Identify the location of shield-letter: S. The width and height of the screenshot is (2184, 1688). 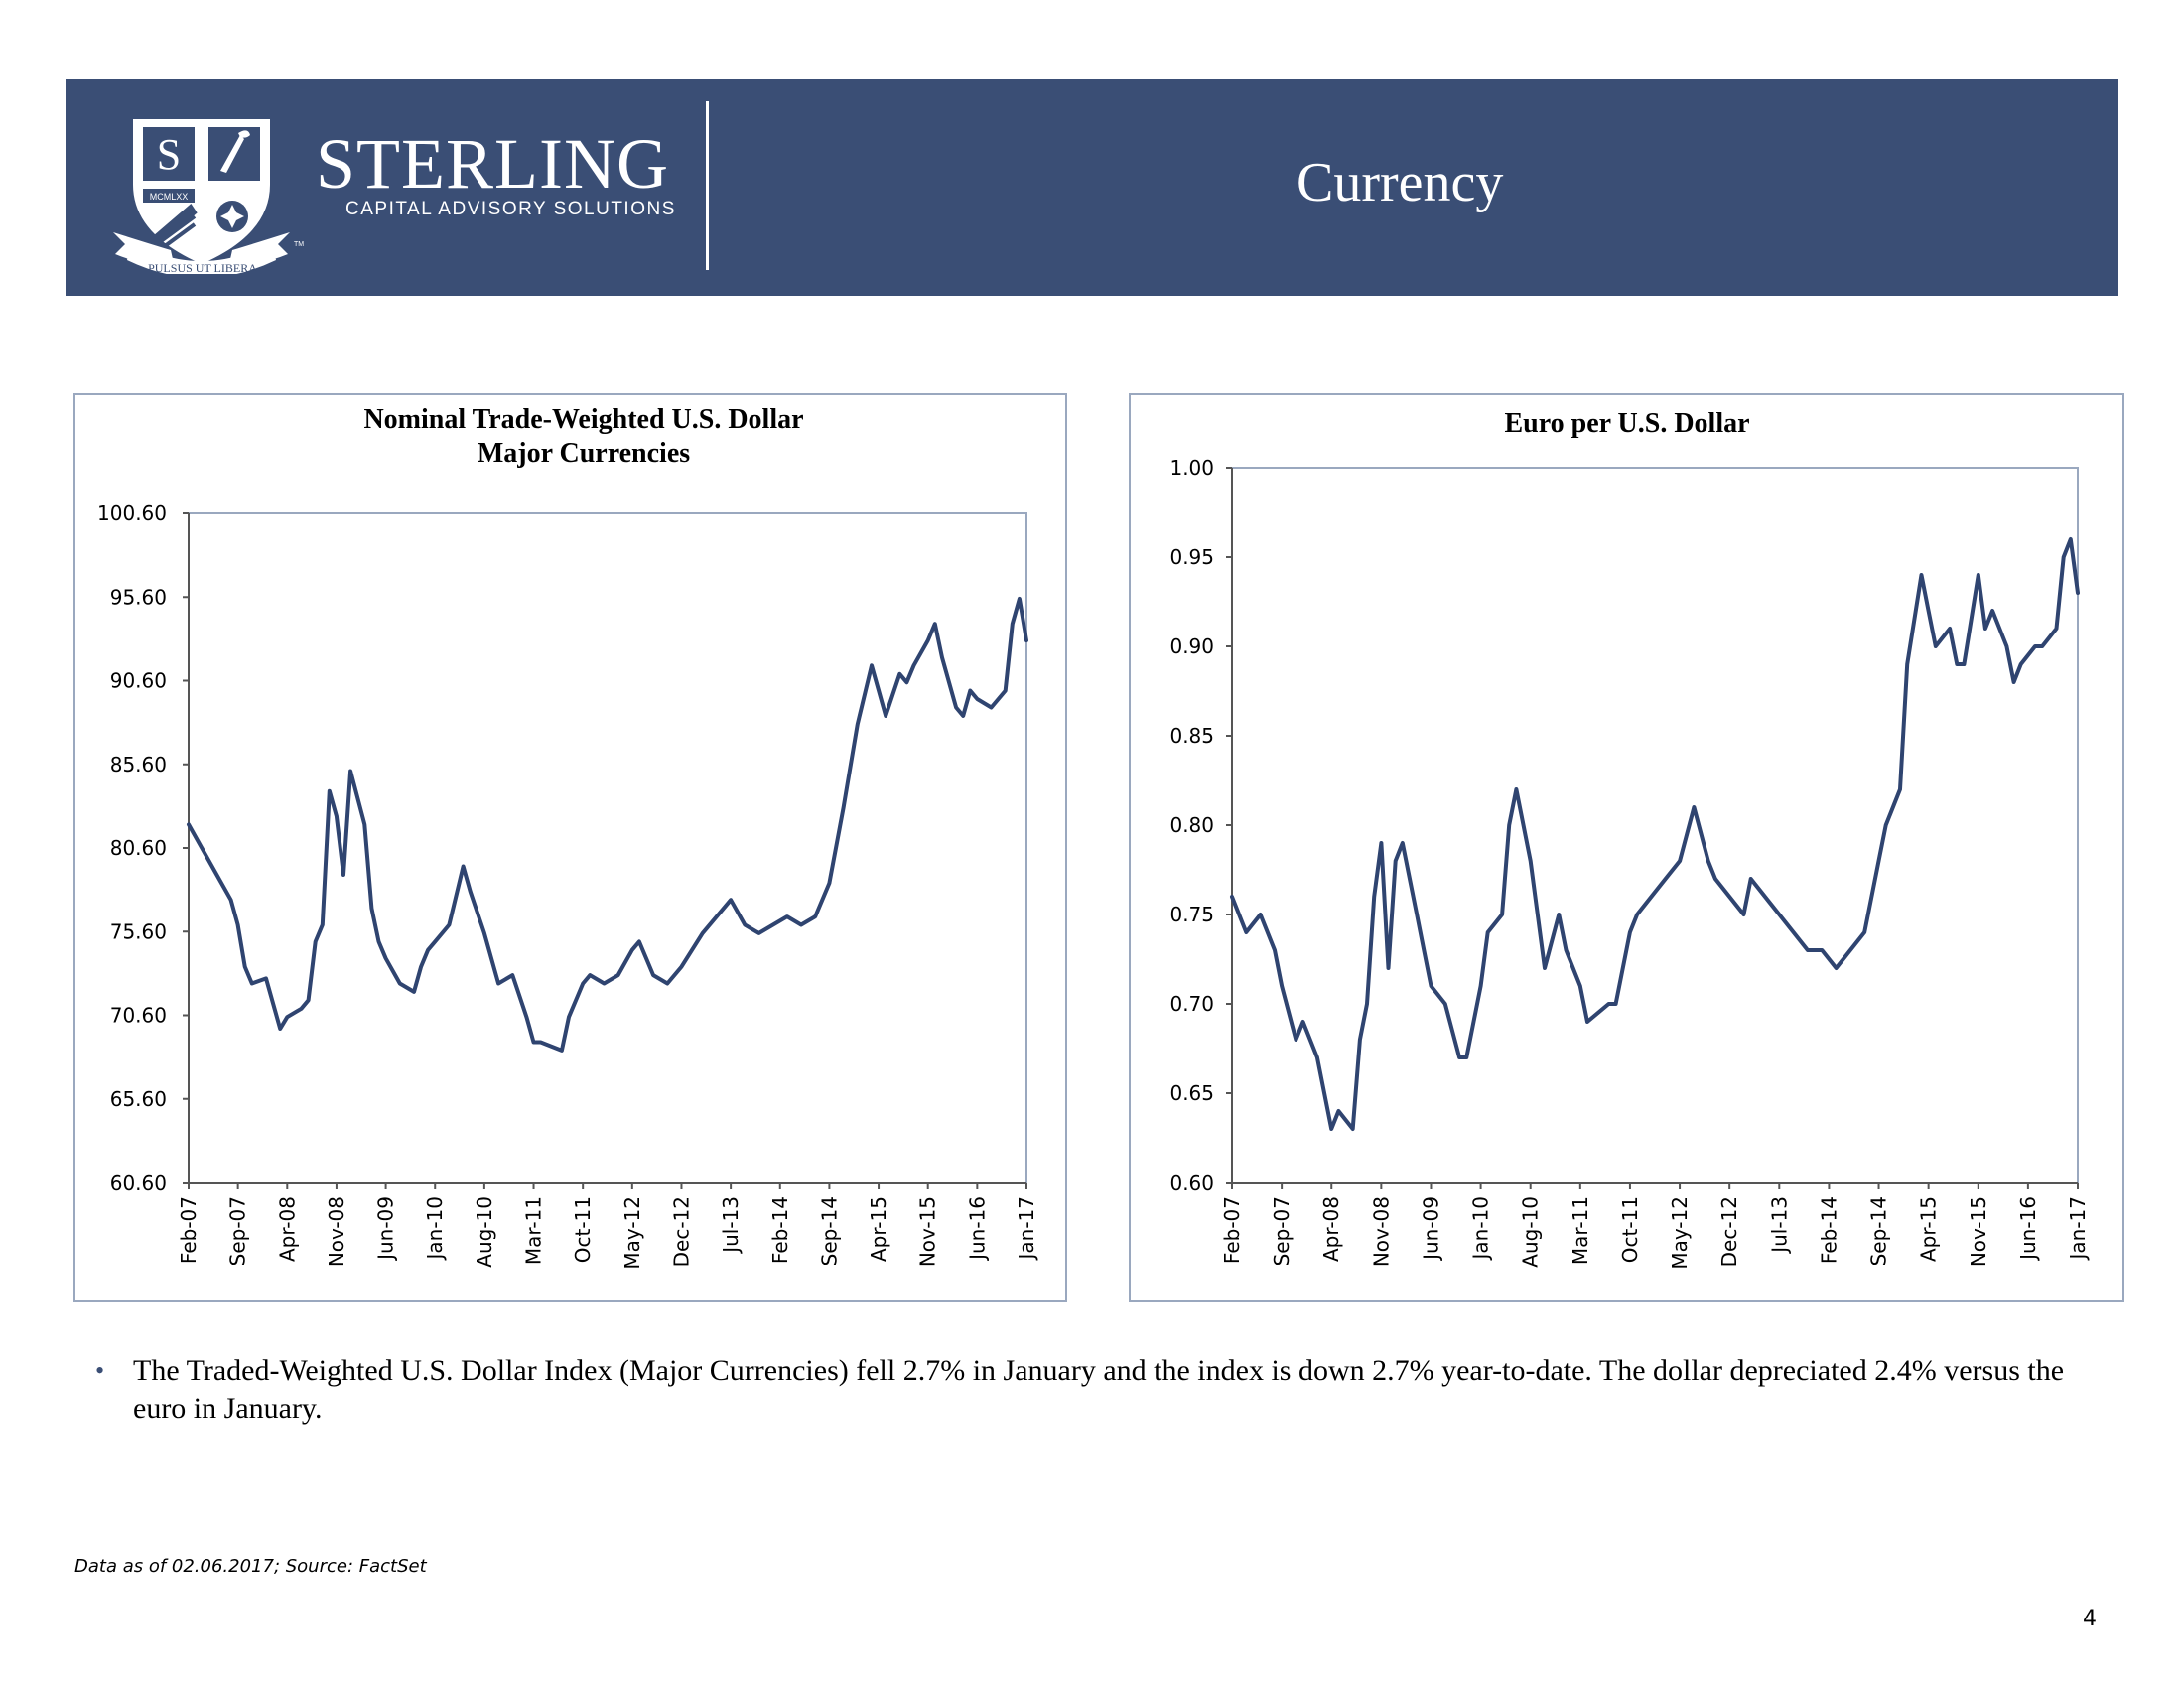
(169, 154).